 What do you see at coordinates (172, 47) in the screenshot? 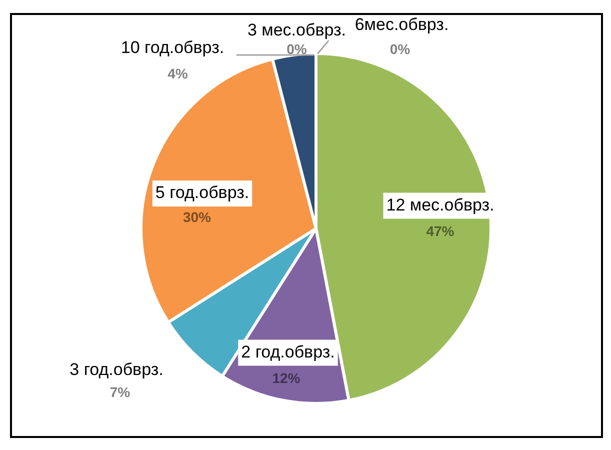
I see `slice-label: 10 год.обврз.` at bounding box center [172, 47].